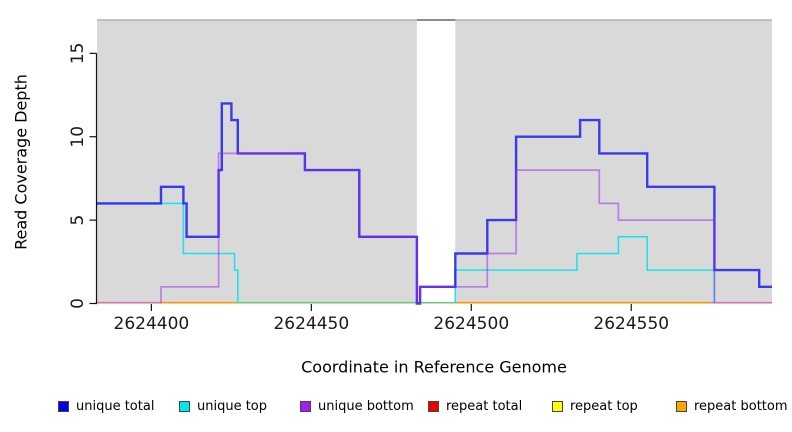 The image size is (792, 432). Describe the element at coordinates (184, 406) in the screenshot. I see `legend-swatch-unique-top` at that location.